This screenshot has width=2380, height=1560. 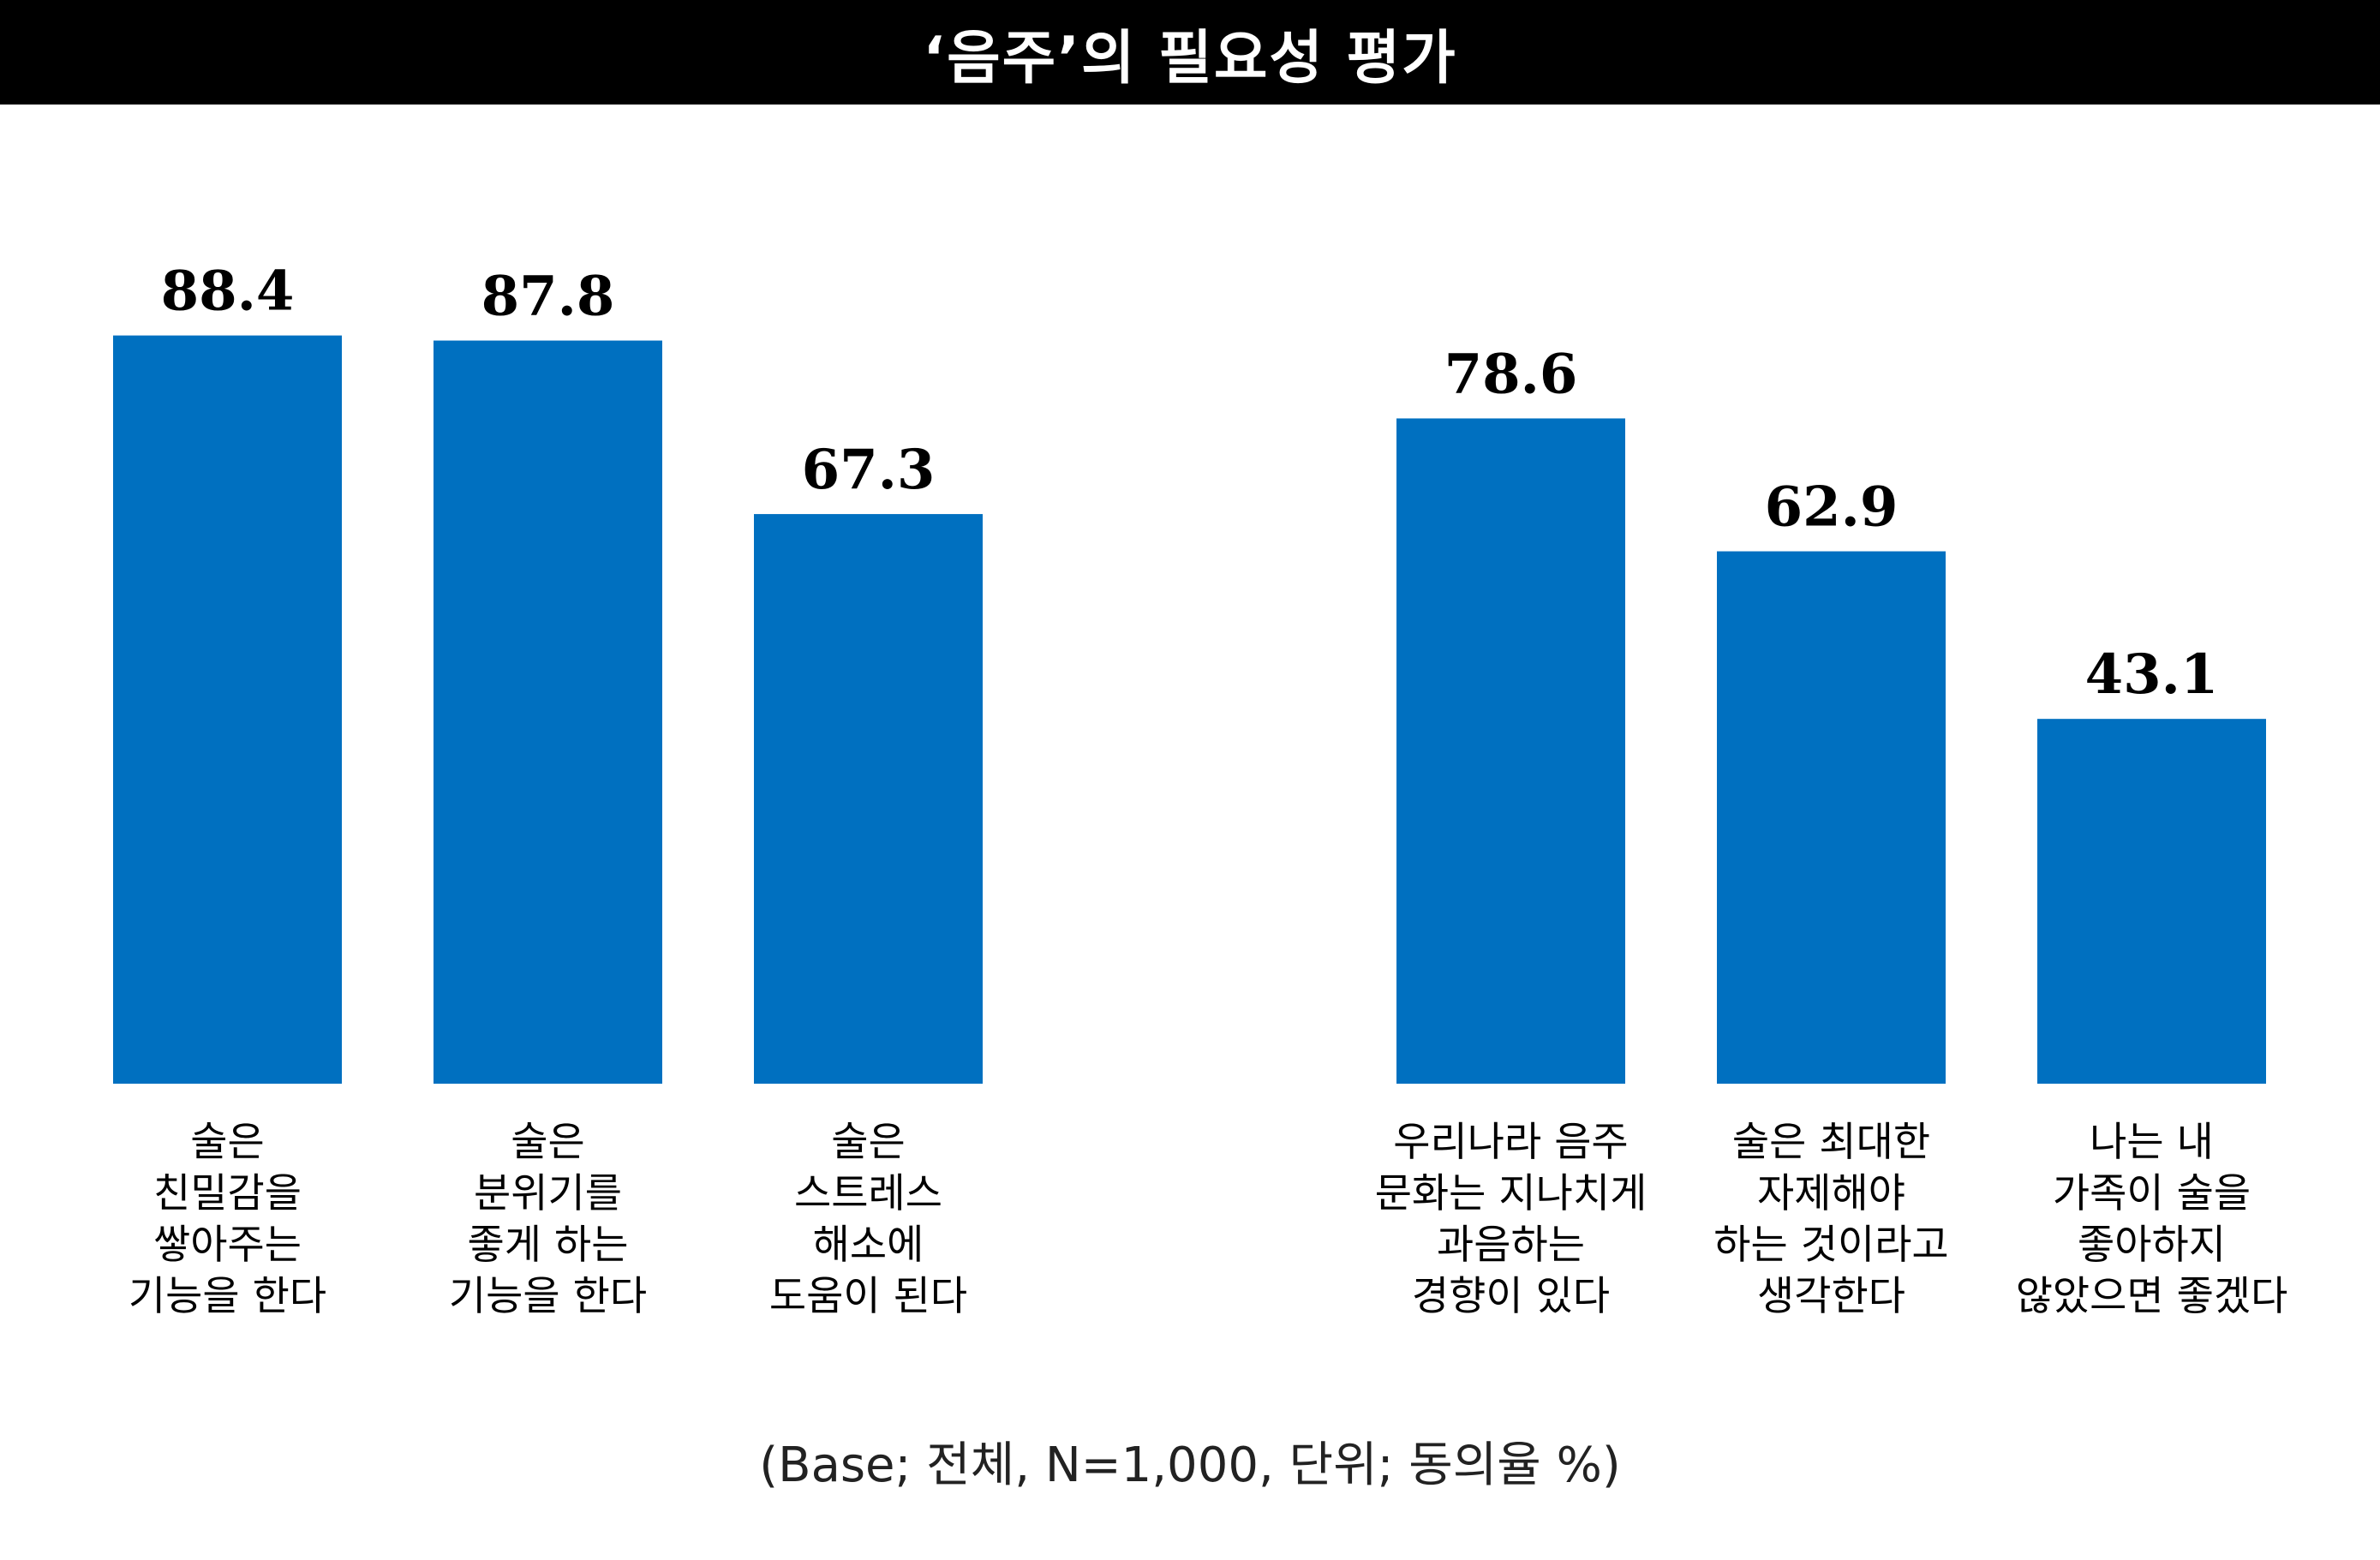 What do you see at coordinates (1190, 1465) in the screenshot?
I see `footnote: (Base; 전체, N=1,000, 단위; 동의율 %)` at bounding box center [1190, 1465].